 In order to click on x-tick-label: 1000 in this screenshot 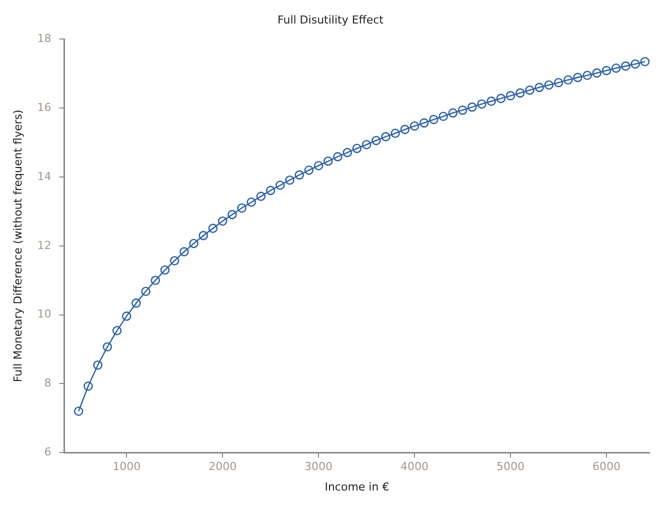, I will do `click(126, 467)`.